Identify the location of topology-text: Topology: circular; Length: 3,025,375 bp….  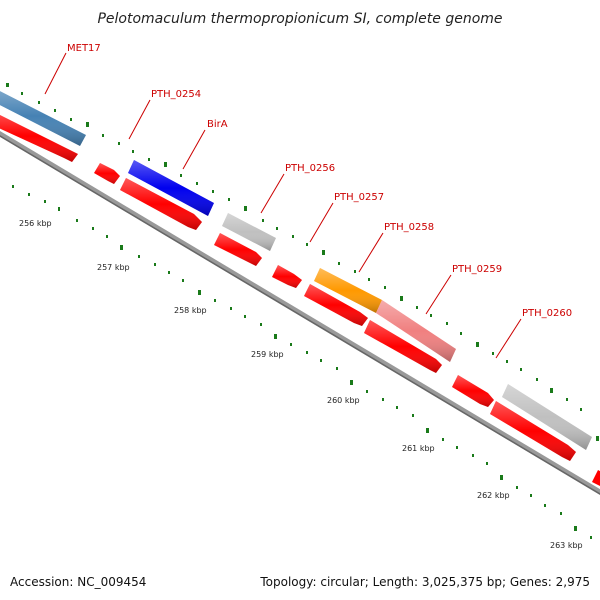
(424, 582).